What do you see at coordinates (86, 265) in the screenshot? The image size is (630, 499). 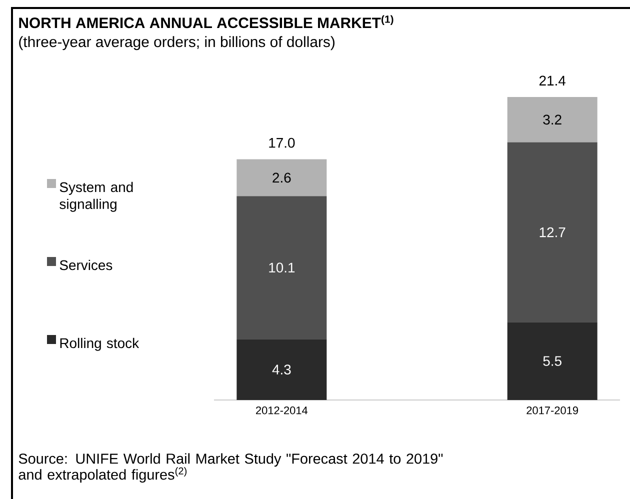 I see `legend-label: Services` at bounding box center [86, 265].